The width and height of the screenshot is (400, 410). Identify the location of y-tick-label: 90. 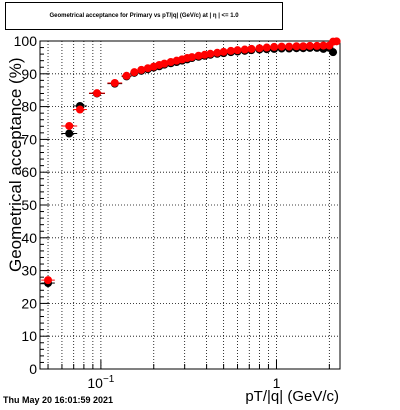
(29, 74).